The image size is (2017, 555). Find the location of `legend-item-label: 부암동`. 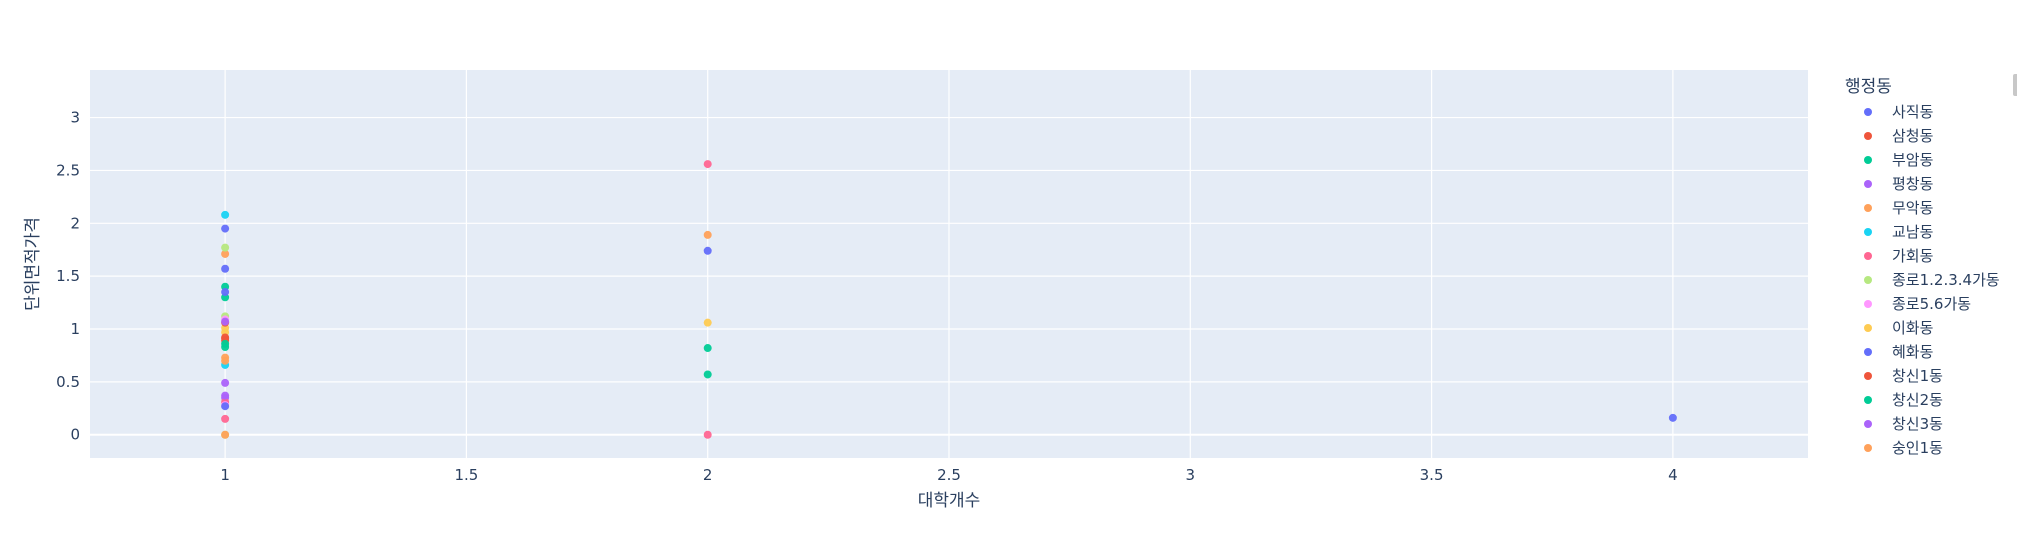

legend-item-label: 부암동 is located at coordinates (1913, 160).